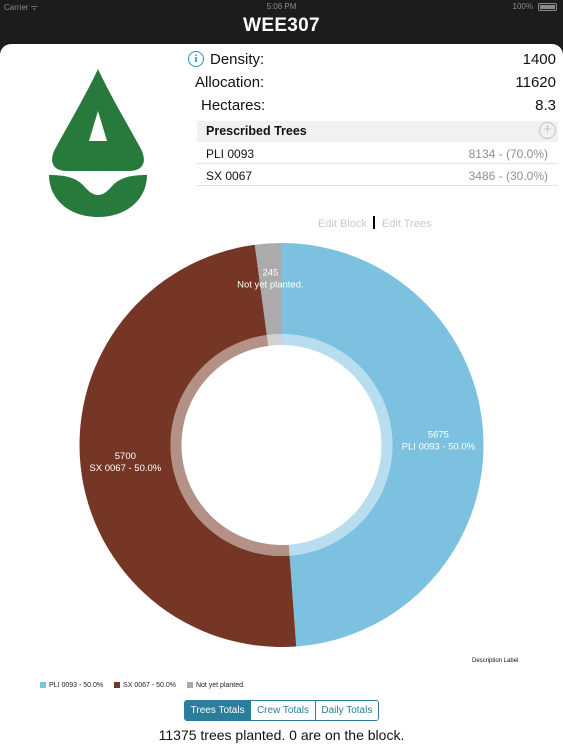 This screenshot has height=750, width=563. Describe the element at coordinates (233, 105) in the screenshot. I see `hectares-label: Hectares:` at that location.